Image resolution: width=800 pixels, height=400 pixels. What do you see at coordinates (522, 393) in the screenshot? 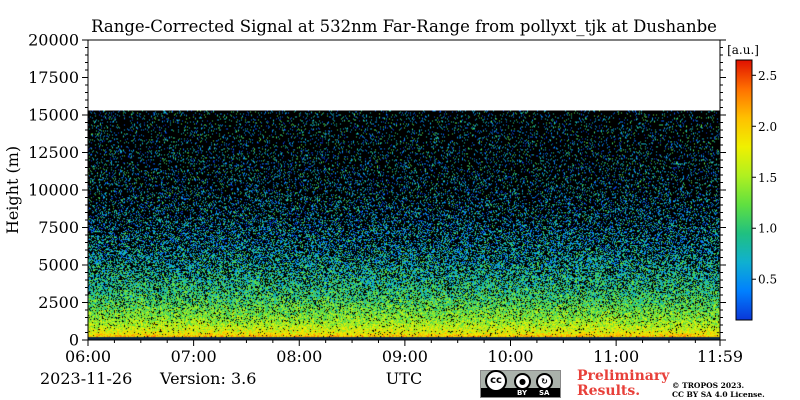
I see `license-by-label: BY` at bounding box center [522, 393].